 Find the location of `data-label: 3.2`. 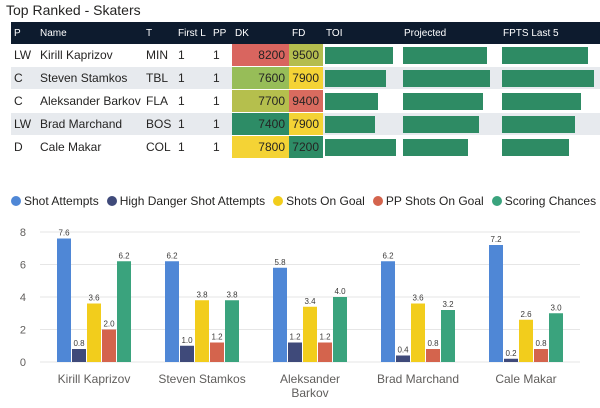

data-label: 3.2 is located at coordinates (448, 304).